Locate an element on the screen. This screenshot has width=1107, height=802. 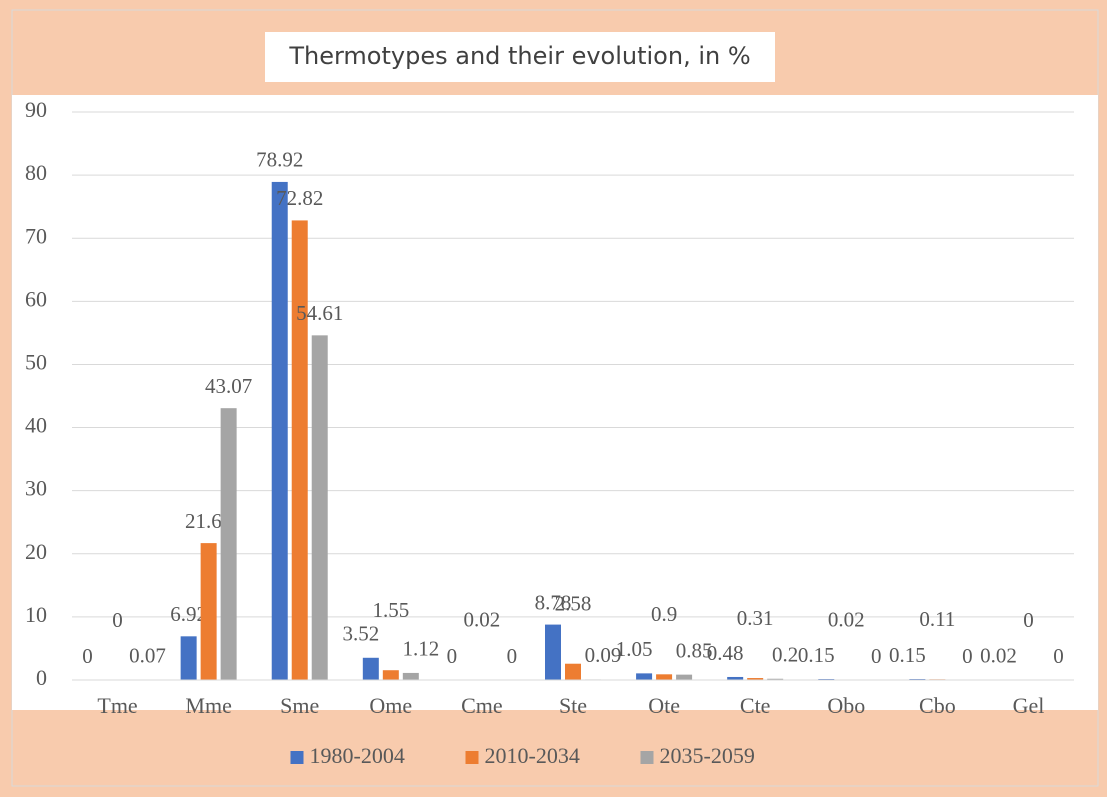
y-tick-label: 80 is located at coordinates (36, 172).